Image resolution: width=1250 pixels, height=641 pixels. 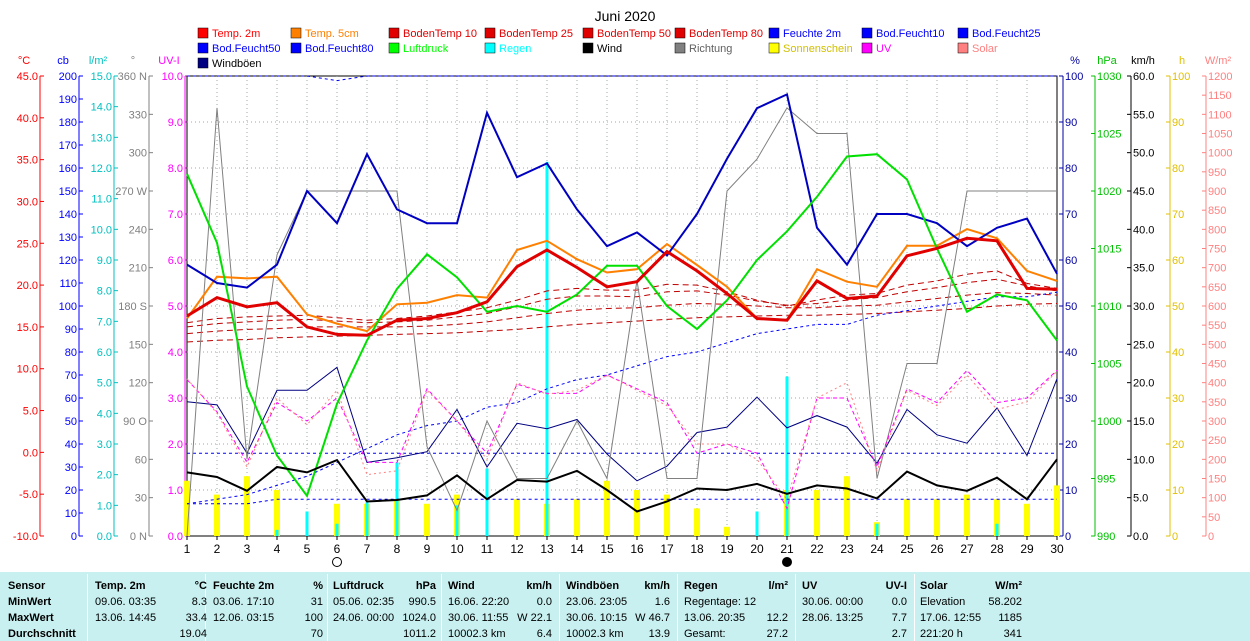 What do you see at coordinates (943, 602) in the screenshot?
I see `stats-time-solar: Elevation` at bounding box center [943, 602].